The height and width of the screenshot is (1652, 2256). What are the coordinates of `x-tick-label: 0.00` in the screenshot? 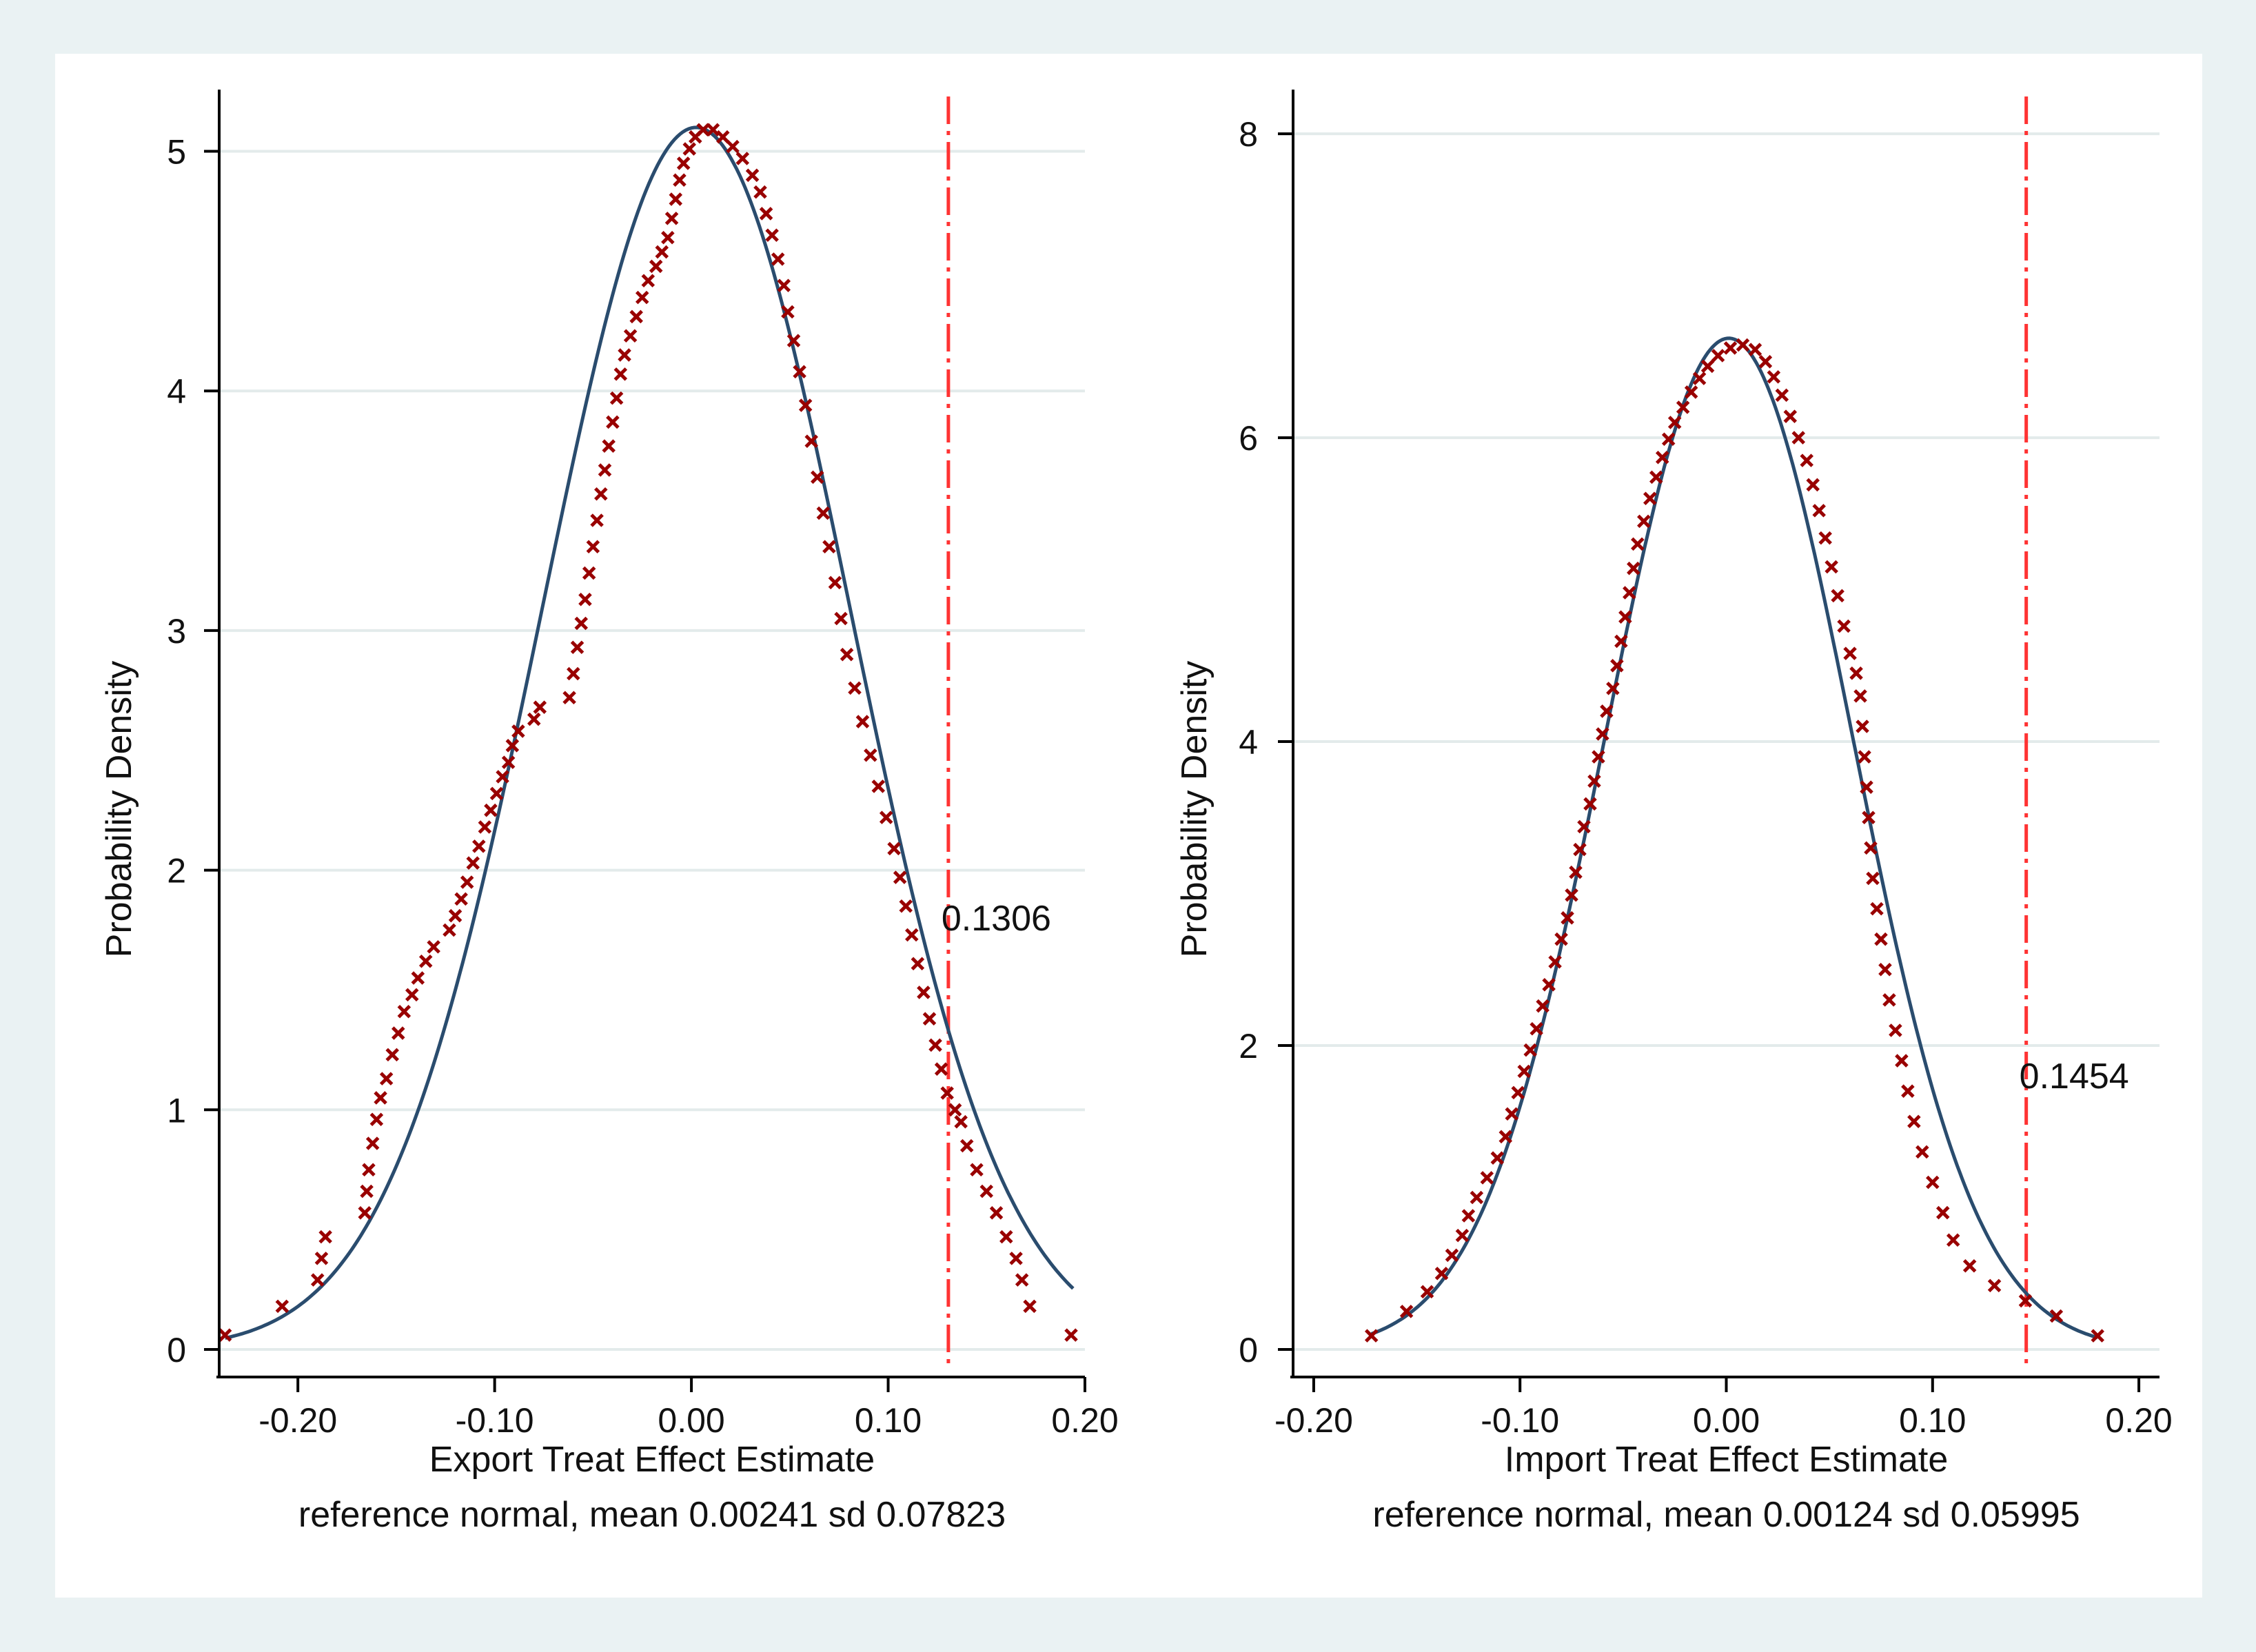 It's located at (691, 1421).